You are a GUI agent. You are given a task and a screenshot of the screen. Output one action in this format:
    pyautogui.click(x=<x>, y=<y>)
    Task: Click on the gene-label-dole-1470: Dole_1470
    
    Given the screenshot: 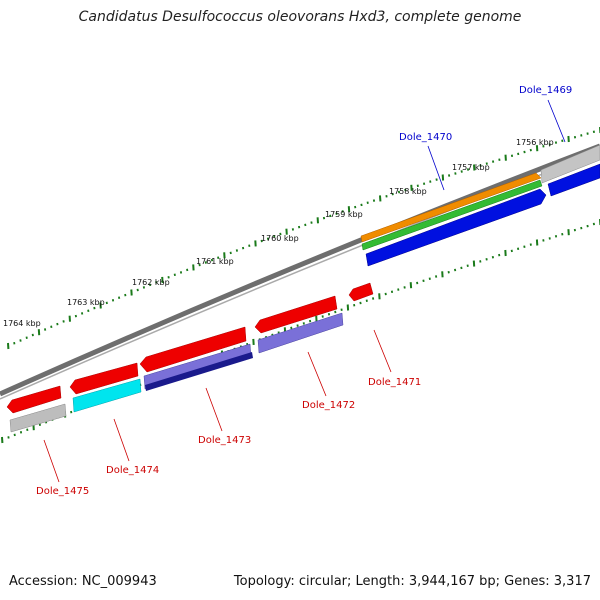 What is the action you would take?
    pyautogui.click(x=425, y=137)
    